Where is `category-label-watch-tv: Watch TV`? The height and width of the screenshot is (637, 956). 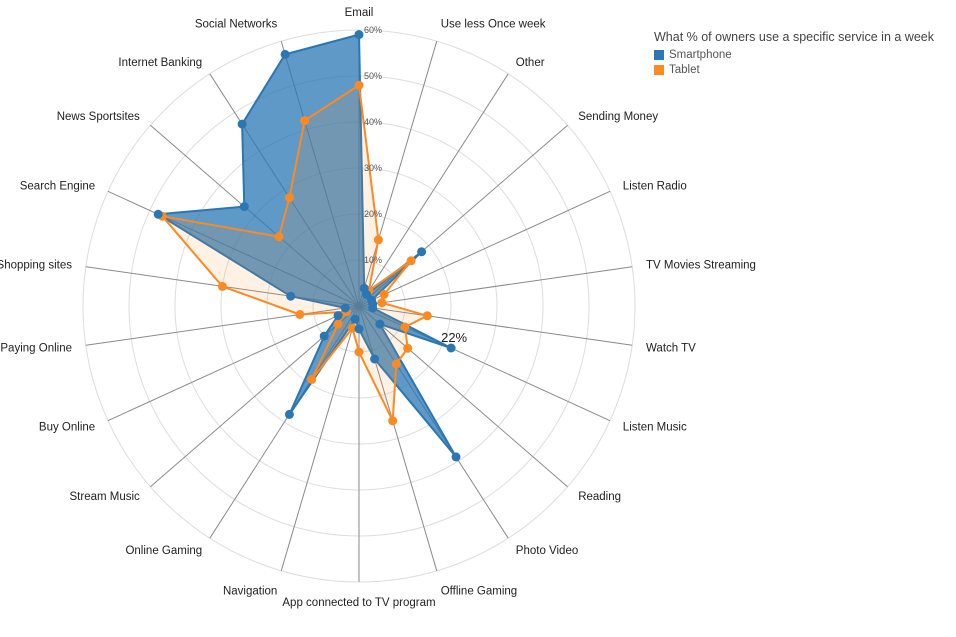
category-label-watch-tv: Watch TV is located at coordinates (671, 348).